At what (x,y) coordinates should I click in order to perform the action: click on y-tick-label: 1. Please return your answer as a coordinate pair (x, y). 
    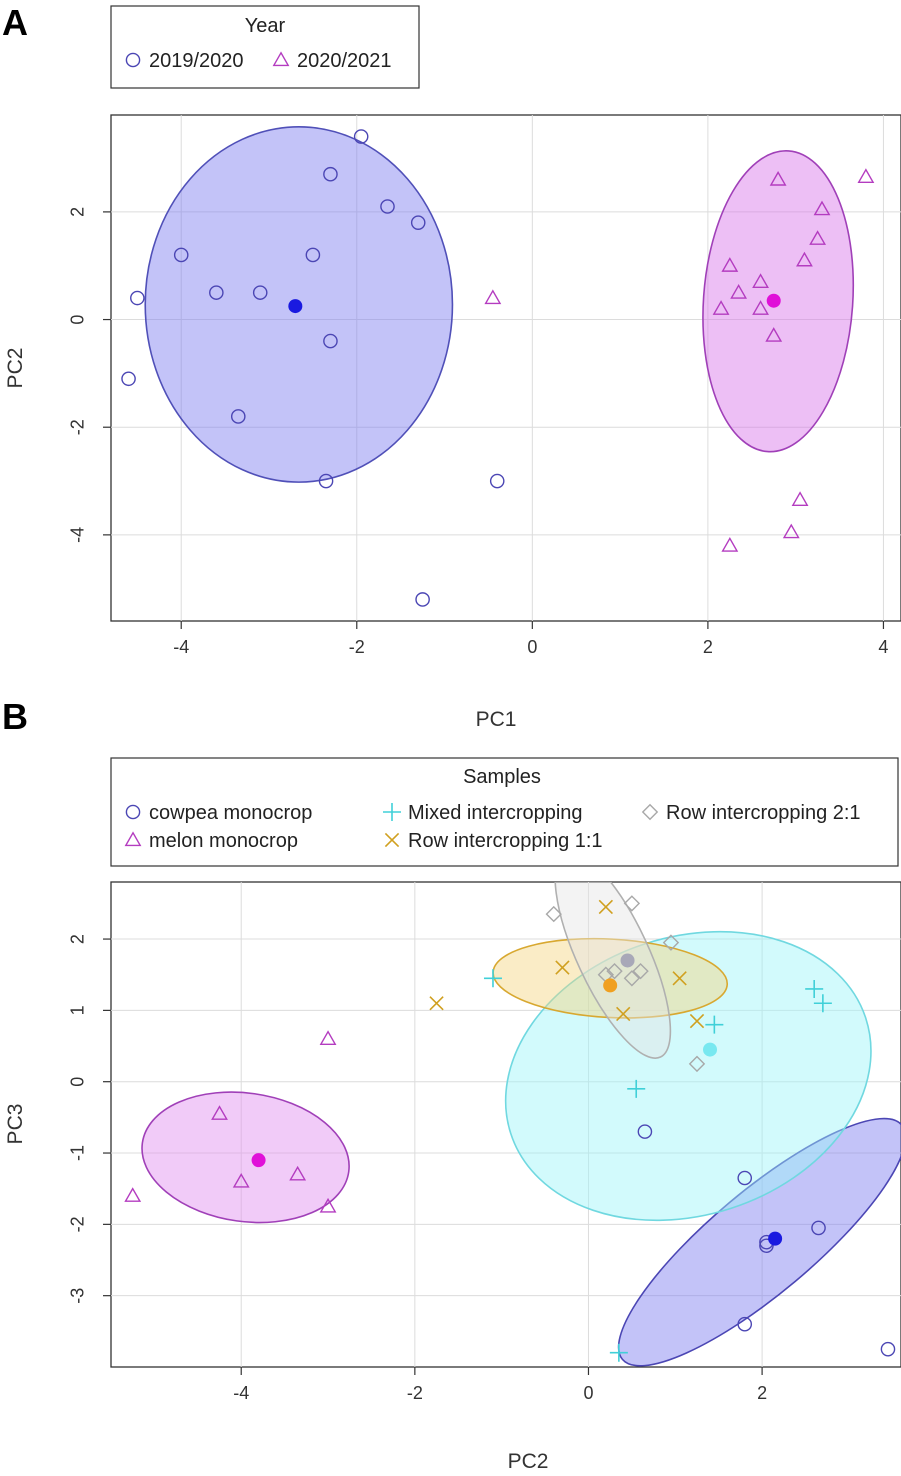
    Looking at the image, I should click on (78, 1010).